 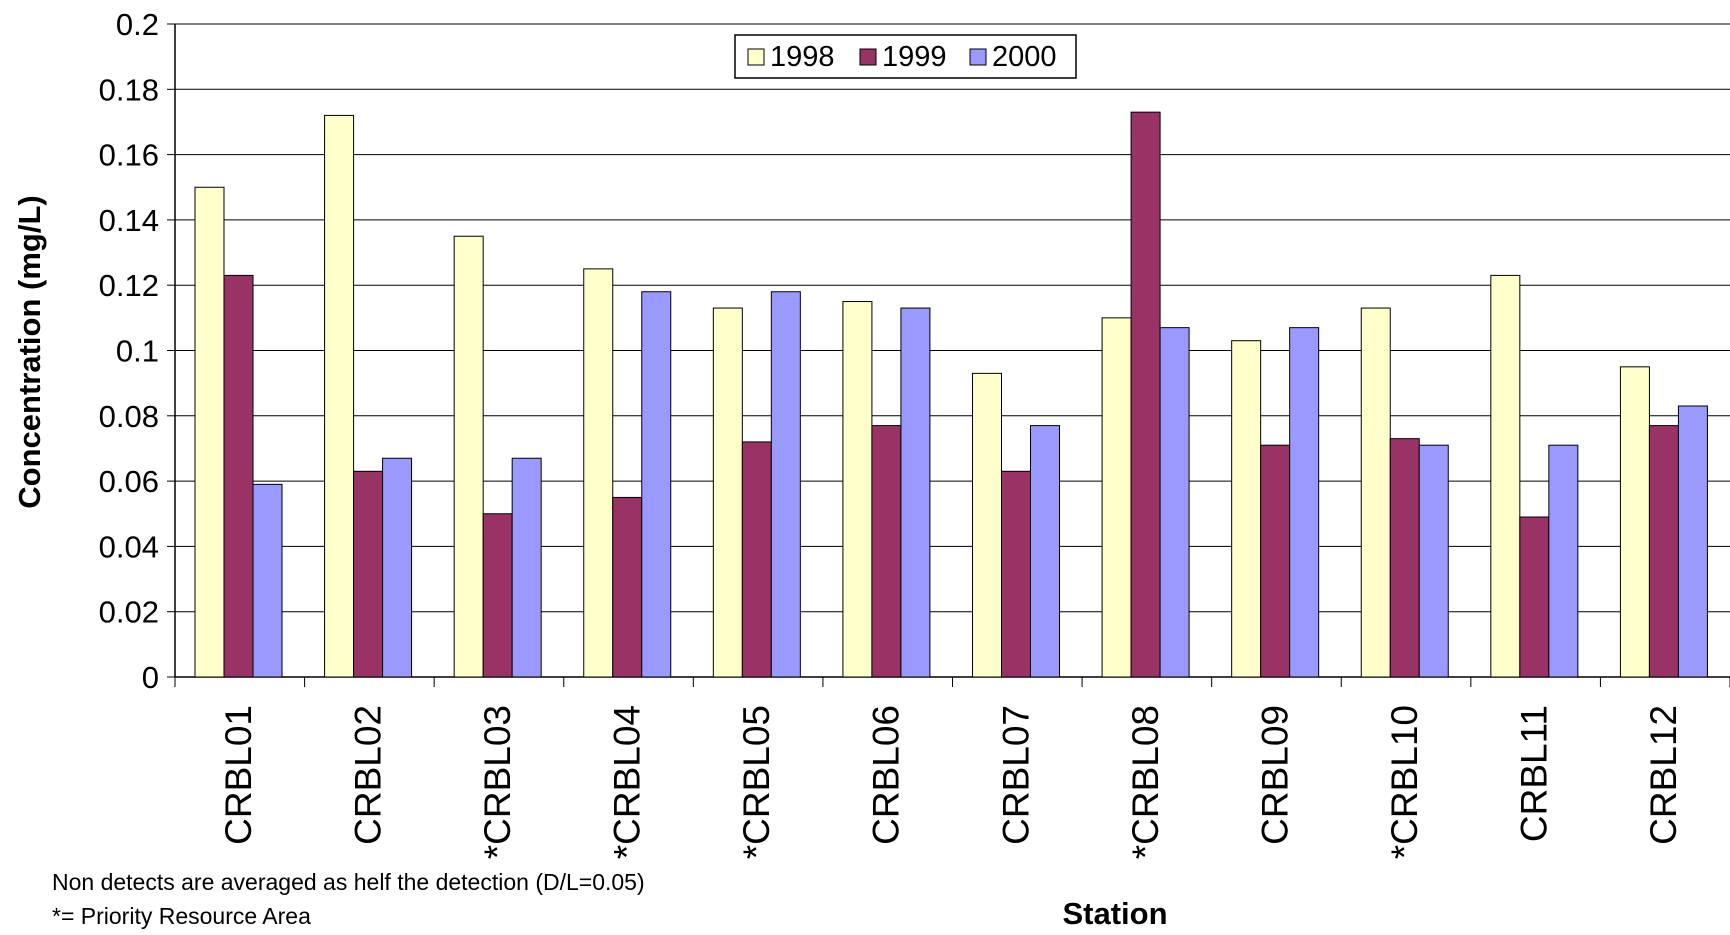 I want to click on x-axis-title: Station, so click(x=1114, y=913).